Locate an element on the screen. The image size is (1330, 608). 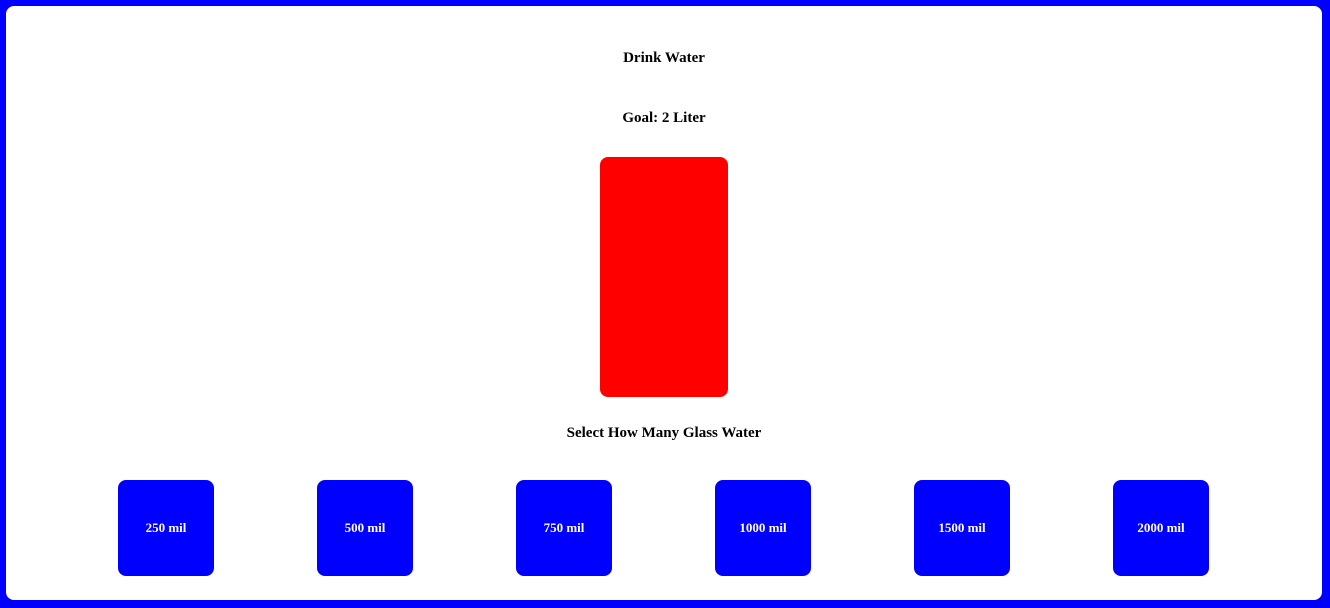
option-2000-button: 2000 mil is located at coordinates (1161, 528).